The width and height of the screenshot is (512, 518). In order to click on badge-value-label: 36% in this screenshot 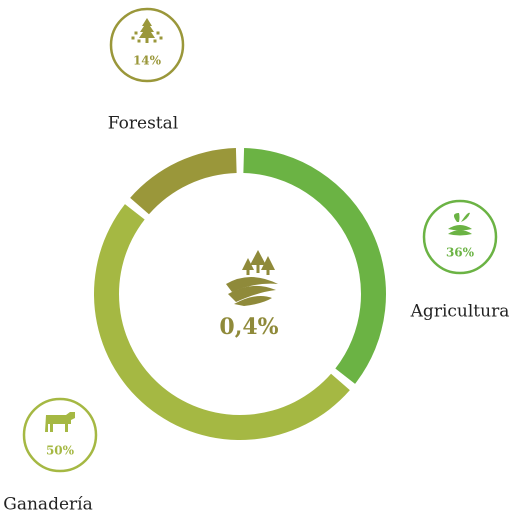, I will do `click(460, 253)`.